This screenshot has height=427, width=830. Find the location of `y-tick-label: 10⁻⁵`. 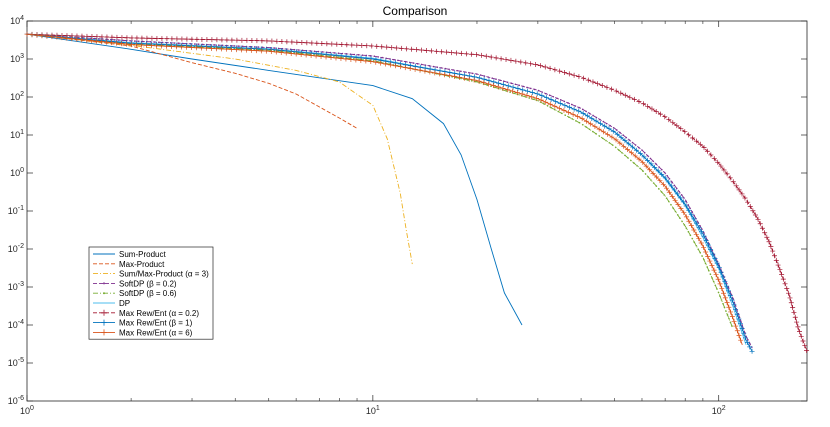

y-tick-label: 10⁻⁵ is located at coordinates (16, 362).